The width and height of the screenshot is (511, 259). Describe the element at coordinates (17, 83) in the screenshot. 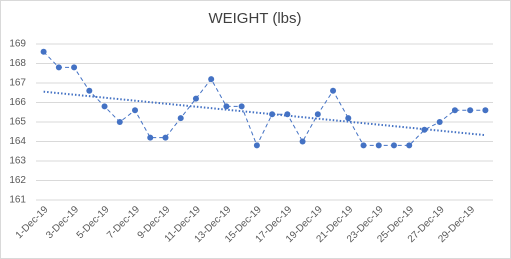

I see `y-tick-label: 167` at that location.